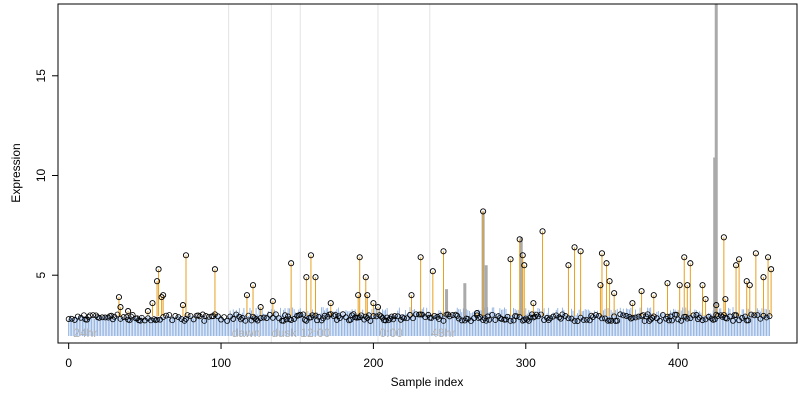 This screenshot has width=800, height=400. I want to click on y-tick-label: 5, so click(41, 275).